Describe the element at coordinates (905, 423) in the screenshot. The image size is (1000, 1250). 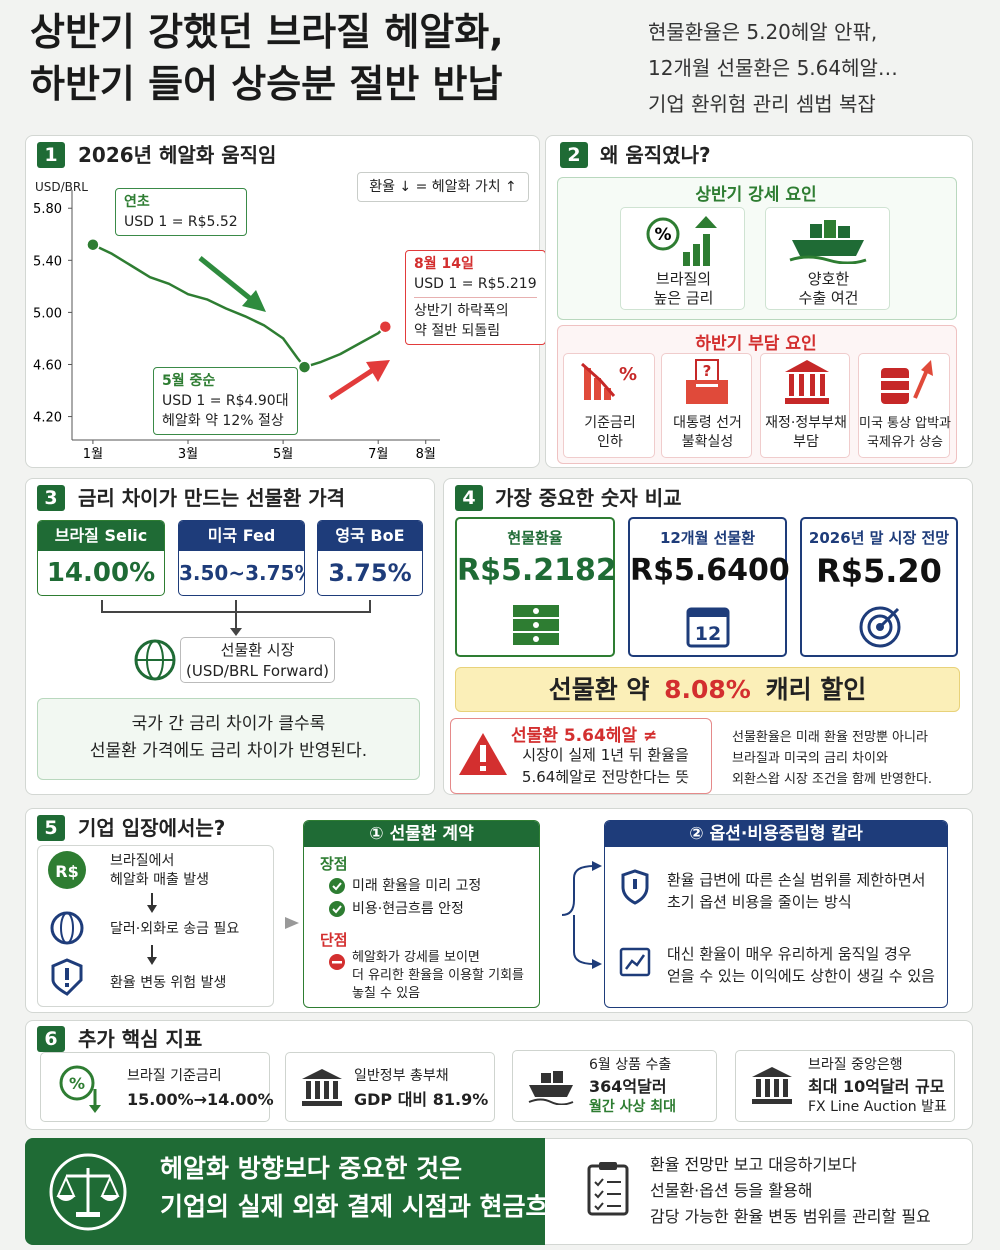
I see `text-line: 미국 통상 압박과` at that location.